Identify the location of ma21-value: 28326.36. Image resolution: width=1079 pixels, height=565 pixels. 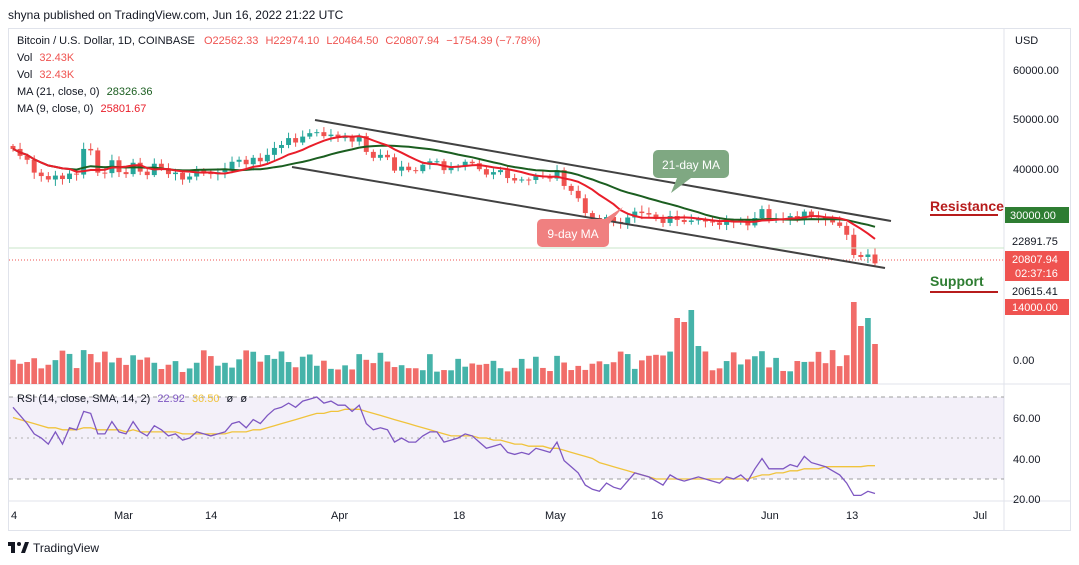
(129, 92).